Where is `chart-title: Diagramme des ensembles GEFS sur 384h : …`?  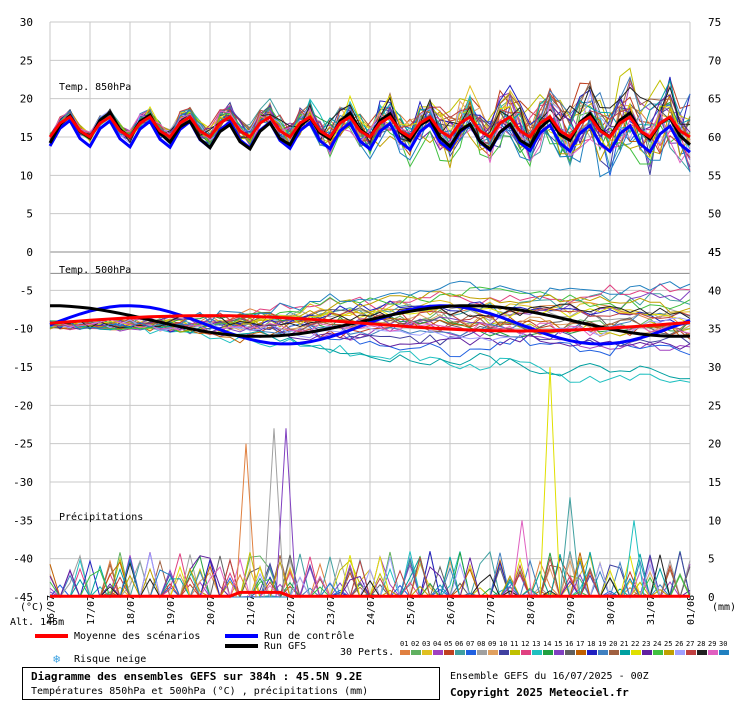 chart-title: Diagramme des ensembles GEFS sur 384h : … is located at coordinates (197, 676).